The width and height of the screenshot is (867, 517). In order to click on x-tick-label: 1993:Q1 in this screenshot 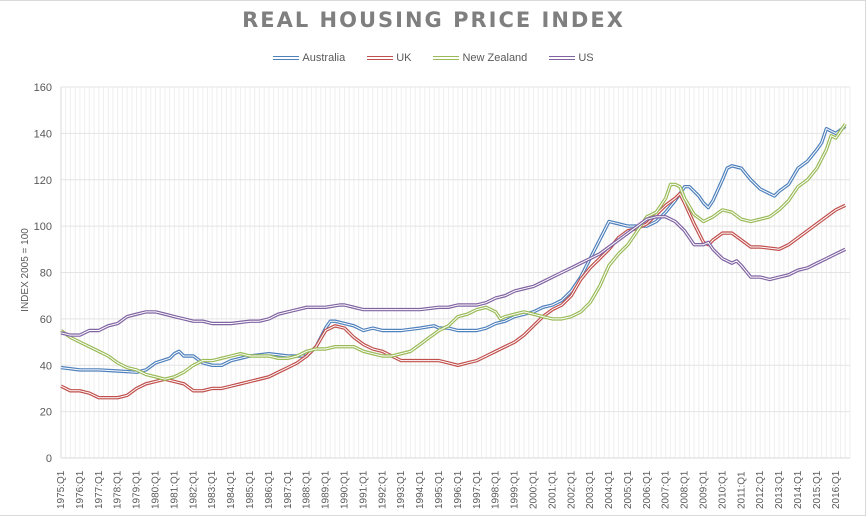, I will do `click(401, 489)`.